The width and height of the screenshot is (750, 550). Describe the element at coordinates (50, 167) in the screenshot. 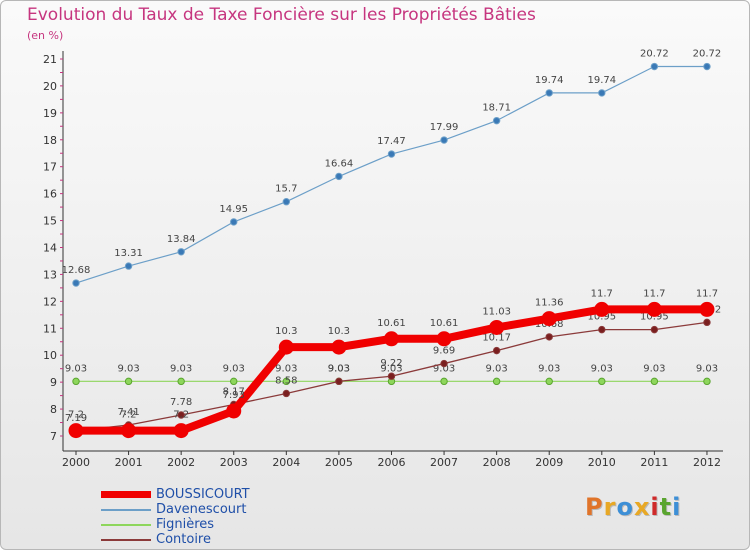

I see `y-tick-label: 17` at that location.